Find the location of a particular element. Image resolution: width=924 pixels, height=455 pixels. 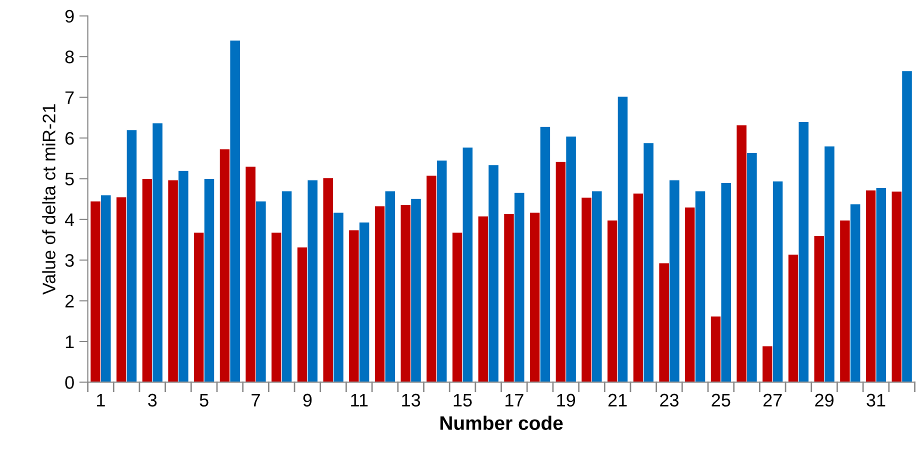

y-axis-title: Value of delta ct miR-21 is located at coordinates (49, 199).